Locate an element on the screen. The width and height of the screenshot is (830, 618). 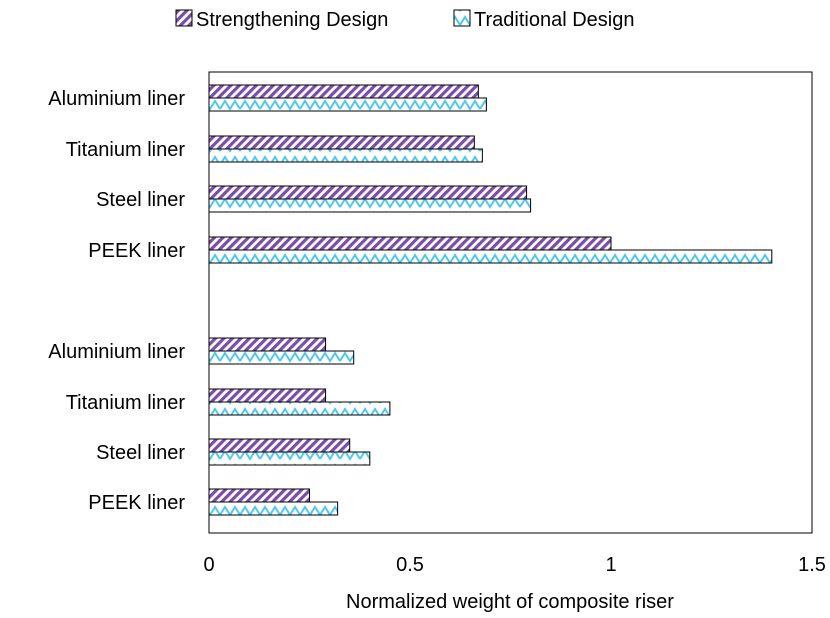
x-axis-title: Normalized weight of composite riser is located at coordinates (510, 602).